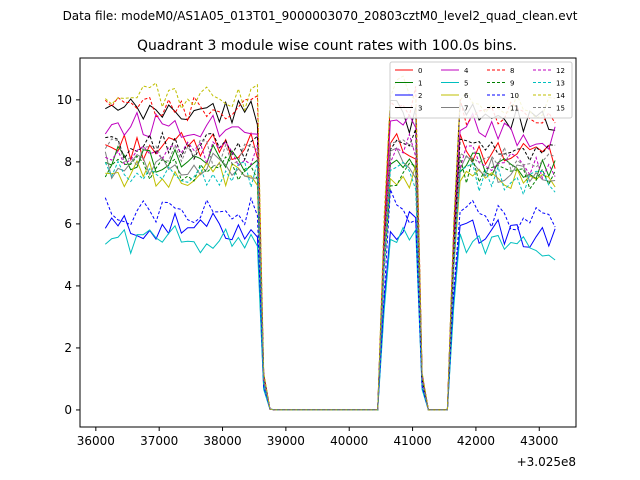 Image resolution: width=640 pixels, height=480 pixels. What do you see at coordinates (286, 441) in the screenshot?
I see `x-tick-label: 39000` at bounding box center [286, 441].